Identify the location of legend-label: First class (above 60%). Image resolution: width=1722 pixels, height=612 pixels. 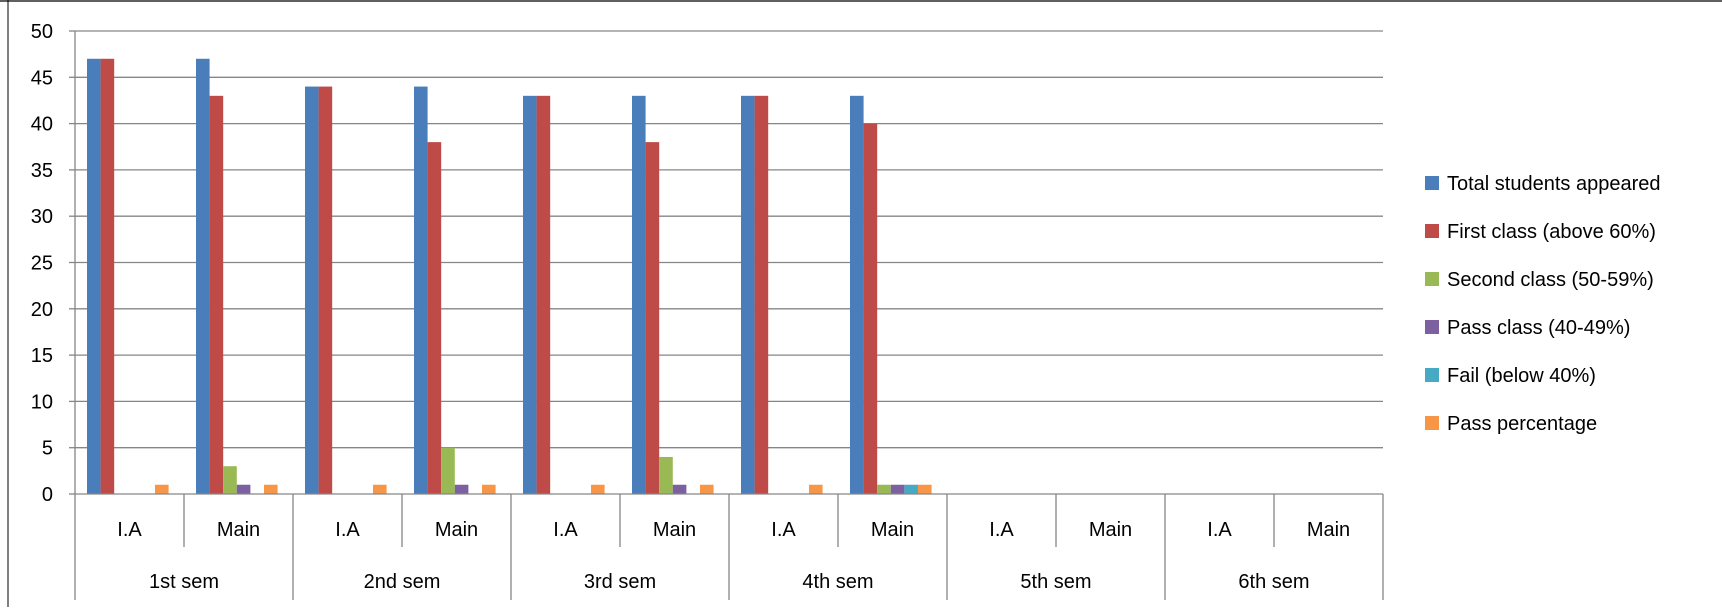
(1551, 232).